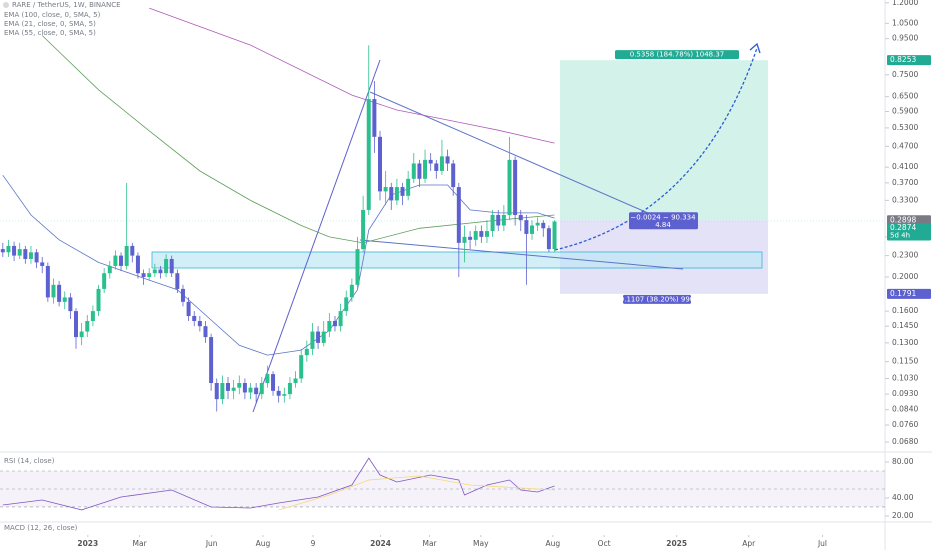 The image size is (932, 550). What do you see at coordinates (905, 22) in the screenshot?
I see `y-tick-label: 1.0500` at bounding box center [905, 22].